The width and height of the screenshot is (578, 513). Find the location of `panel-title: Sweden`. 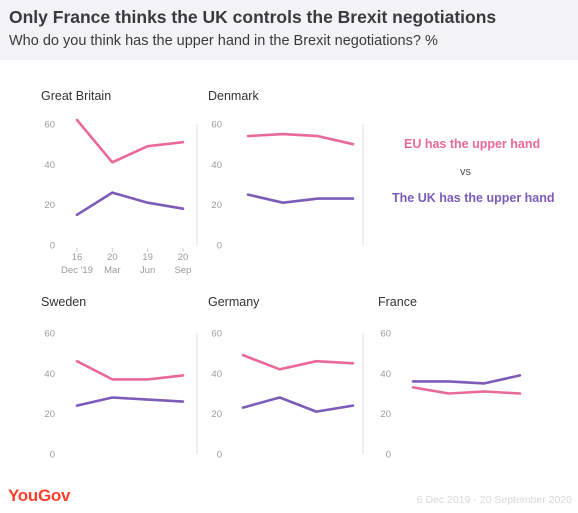

panel-title: Sweden is located at coordinates (63, 302).